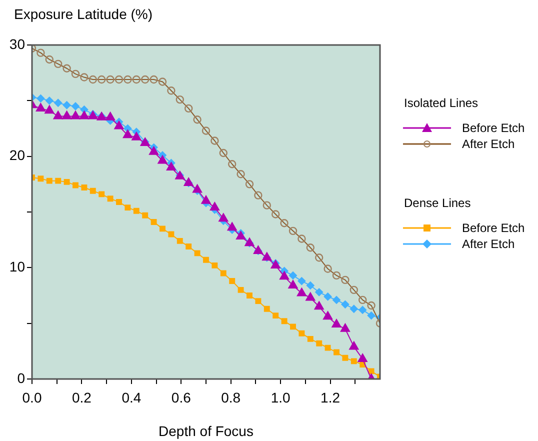  Describe the element at coordinates (32, 397) in the screenshot. I see `x-tick-label: 0.0` at that location.